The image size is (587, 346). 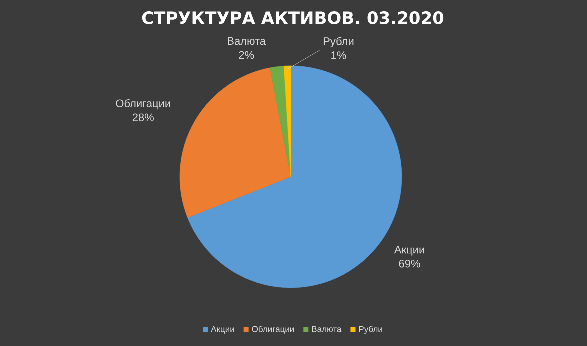 I want to click on data-label: 2%, so click(x=246, y=55).